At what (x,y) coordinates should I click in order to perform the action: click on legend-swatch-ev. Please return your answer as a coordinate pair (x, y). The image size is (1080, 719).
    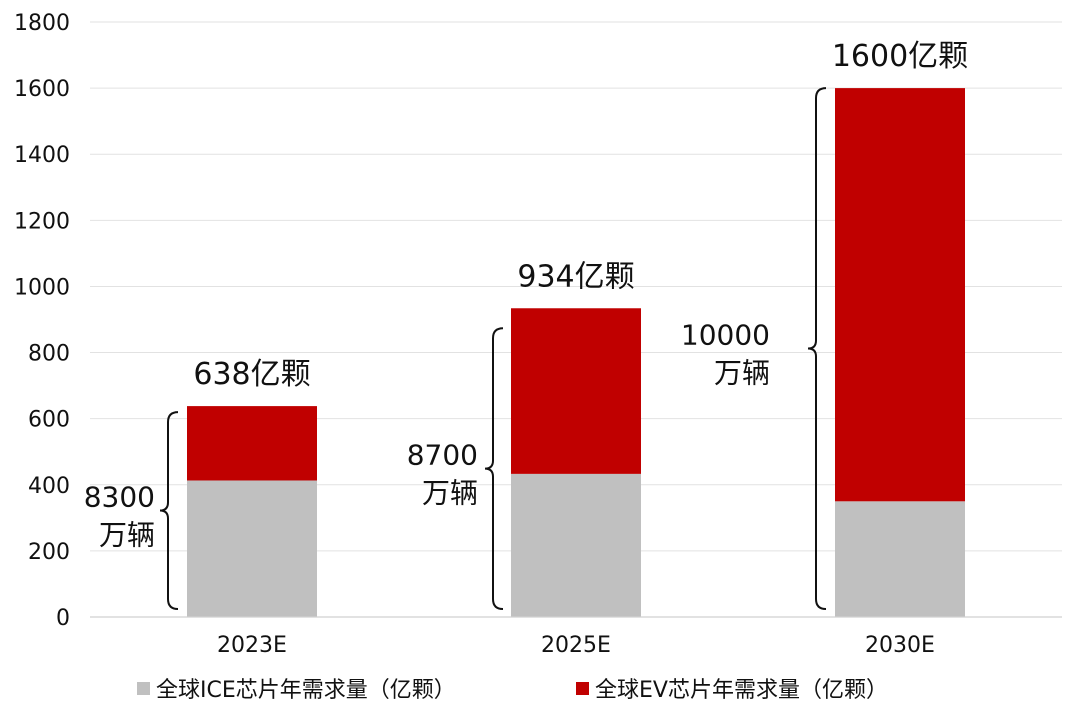
    Looking at the image, I should click on (582, 688).